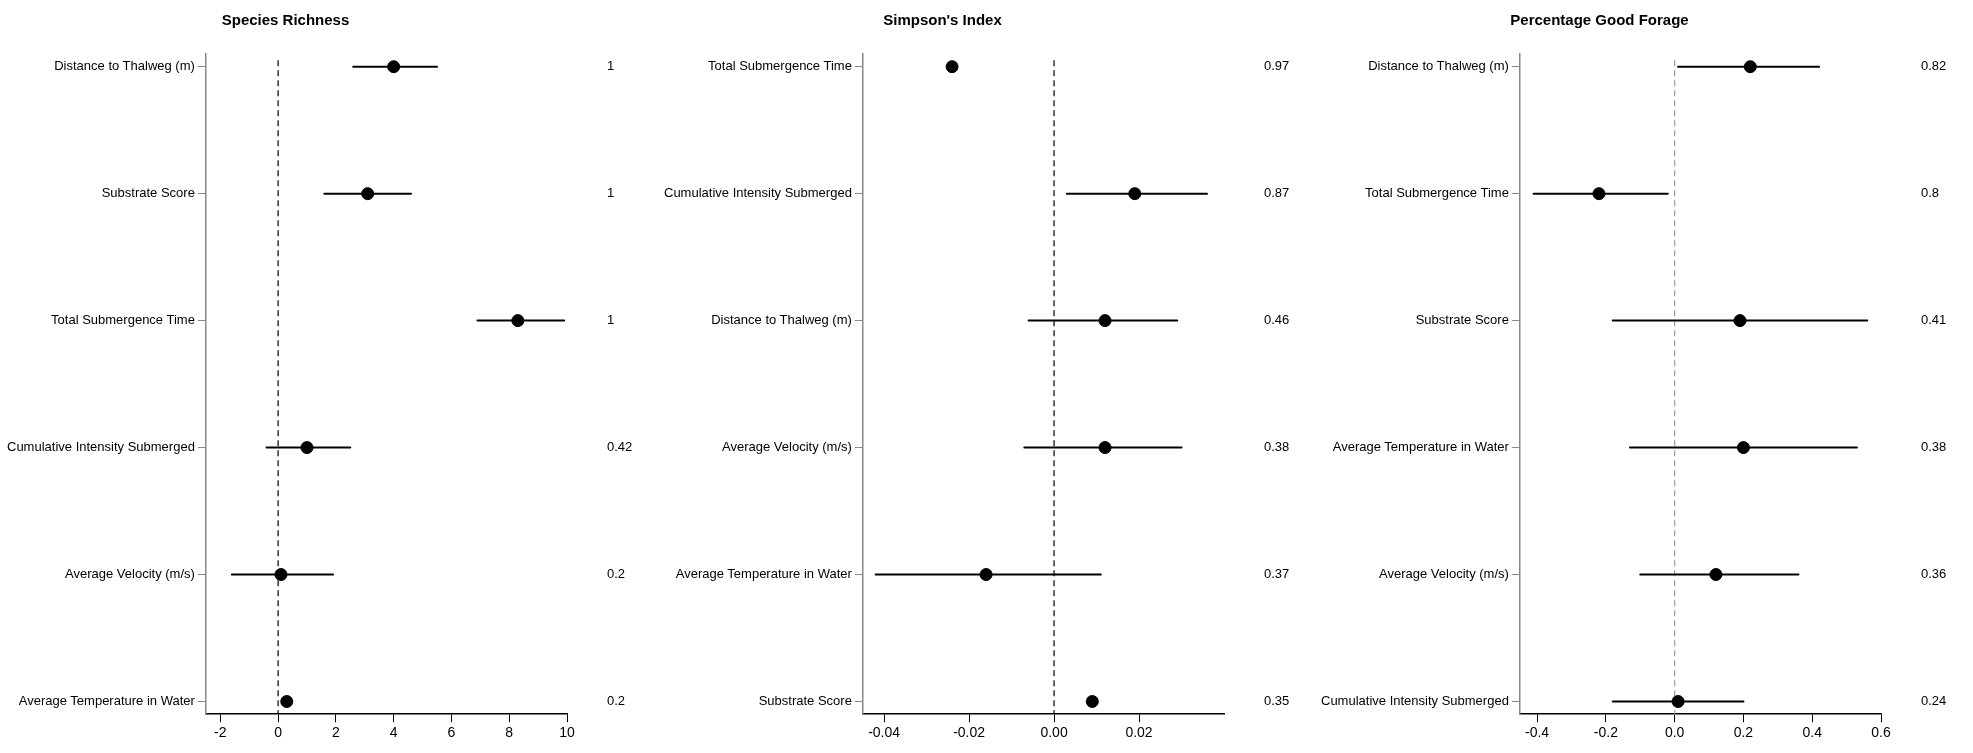 The width and height of the screenshot is (1973, 753). I want to click on x-tick-label: 0.6, so click(1881, 732).